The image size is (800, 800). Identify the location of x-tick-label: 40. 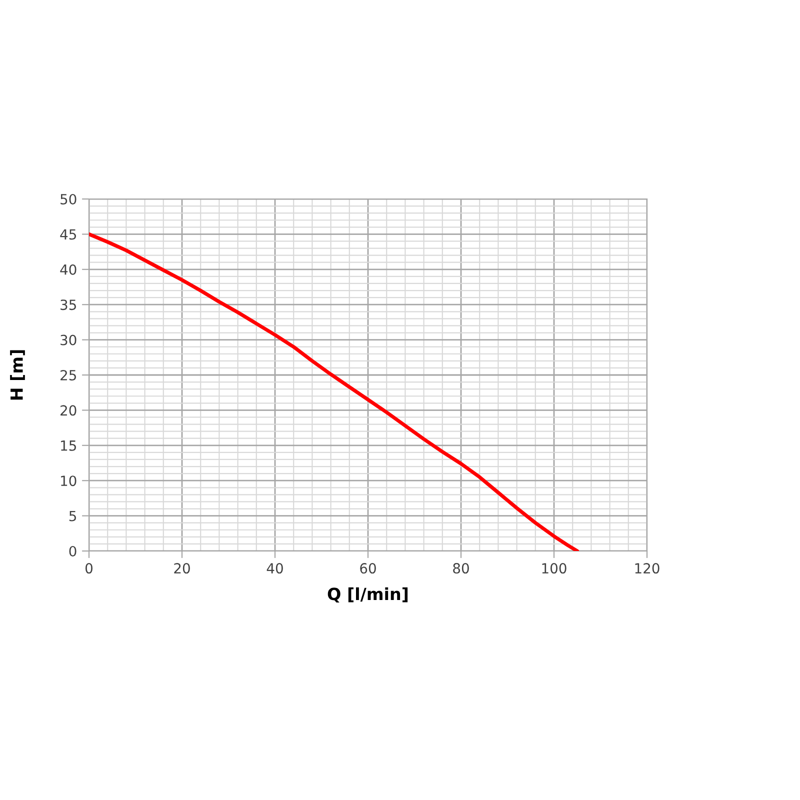
(274, 568).